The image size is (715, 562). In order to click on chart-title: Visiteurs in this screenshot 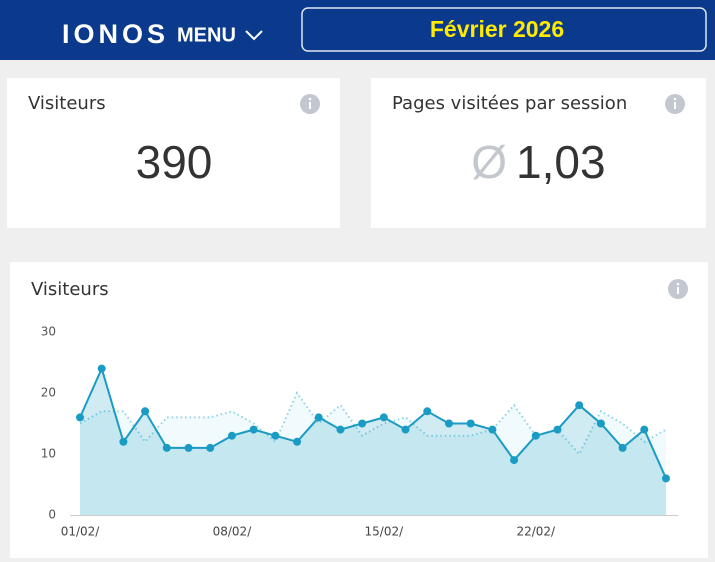, I will do `click(70, 289)`.